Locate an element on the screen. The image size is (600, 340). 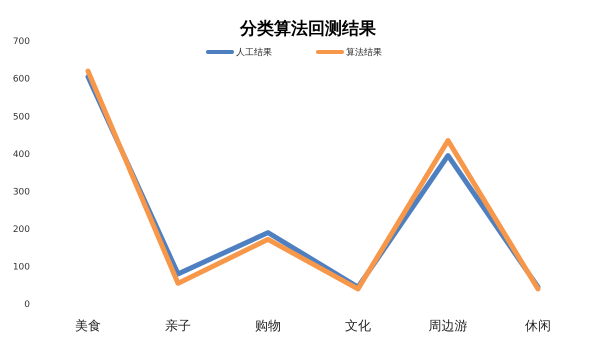
y-tick-label: 100 is located at coordinates (21, 267).